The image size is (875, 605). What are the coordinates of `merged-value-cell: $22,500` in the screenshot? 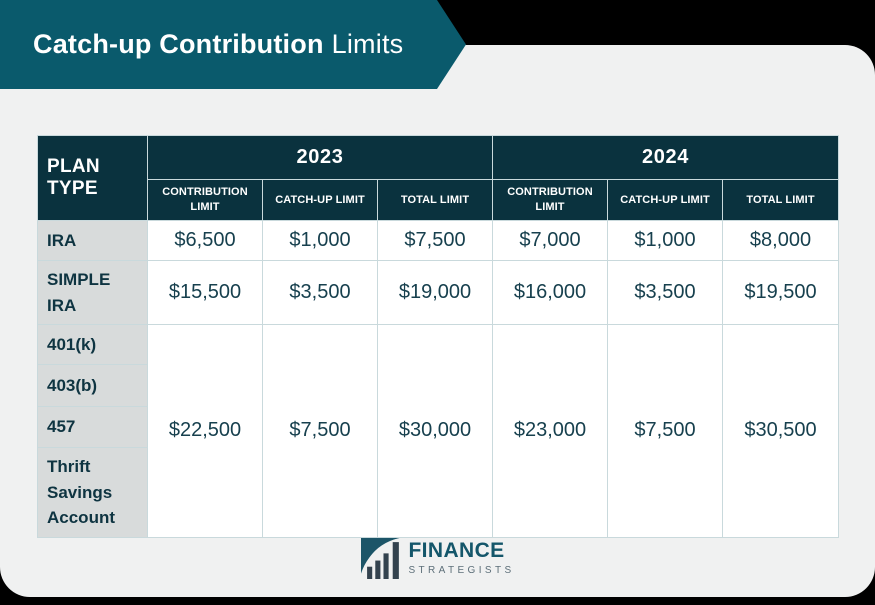 It's located at (205, 431).